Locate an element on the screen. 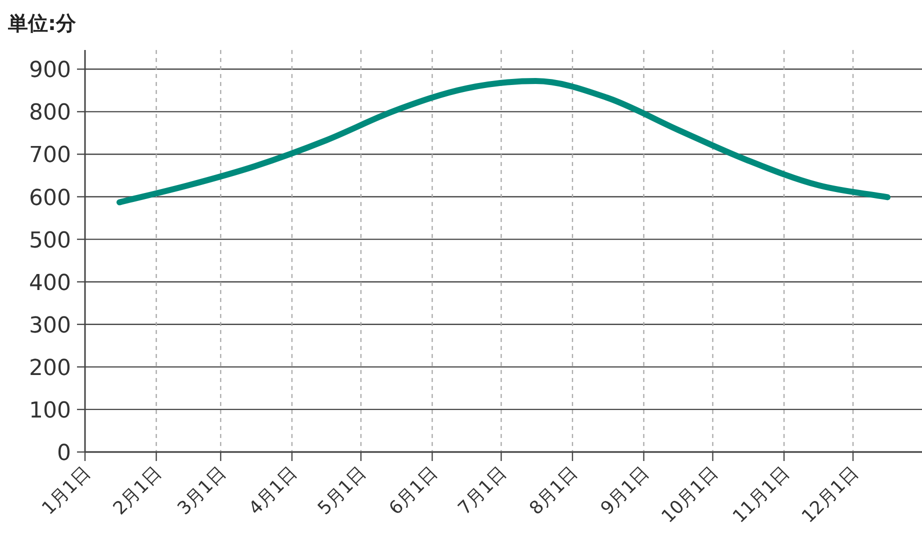 This screenshot has width=922, height=540. x-tick-label: 3月1日 is located at coordinates (202, 491).